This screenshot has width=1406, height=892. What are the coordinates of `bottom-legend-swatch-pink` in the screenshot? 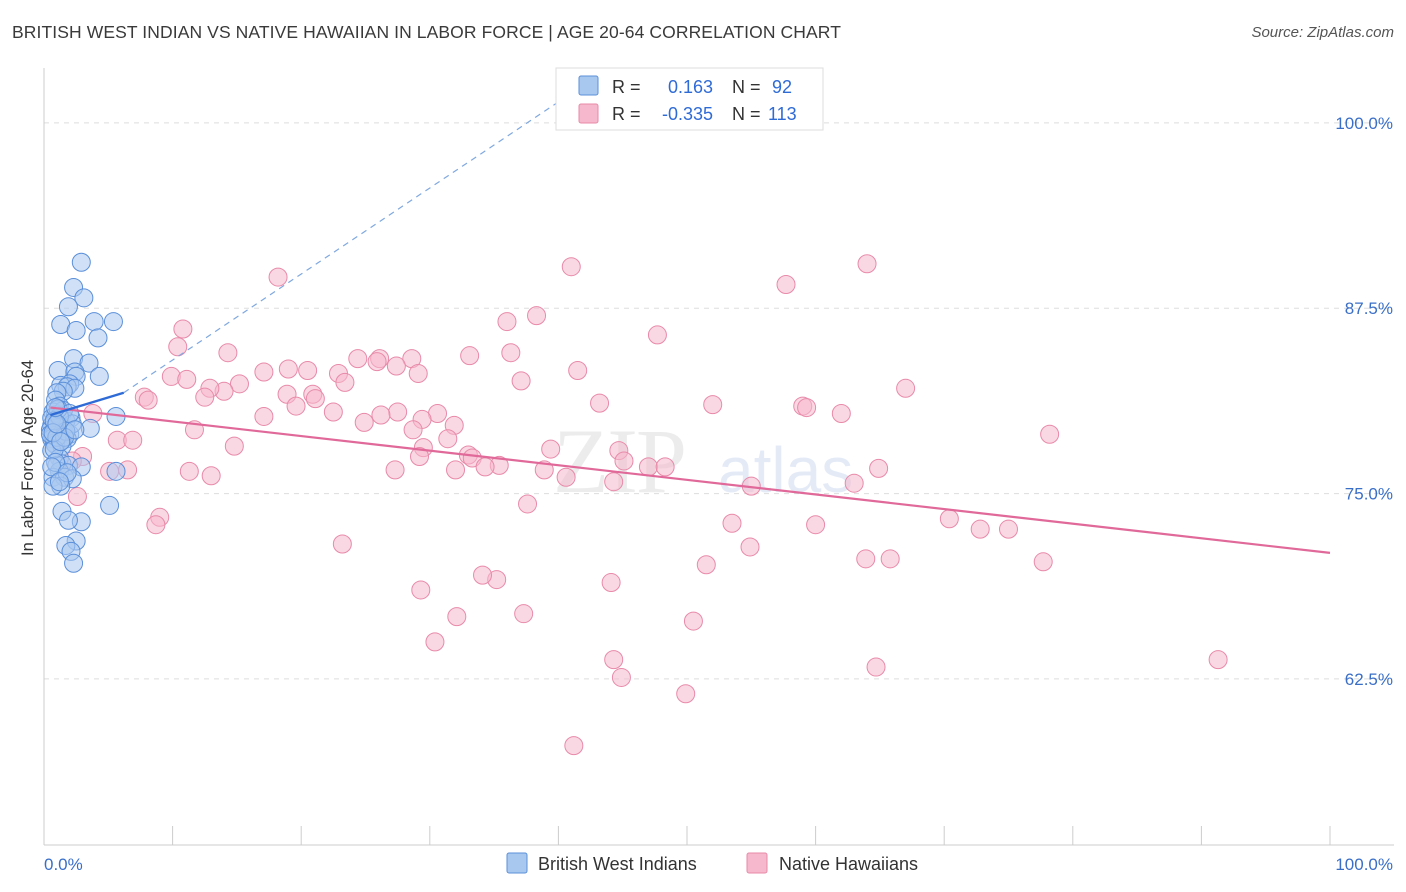 It's located at (757, 863).